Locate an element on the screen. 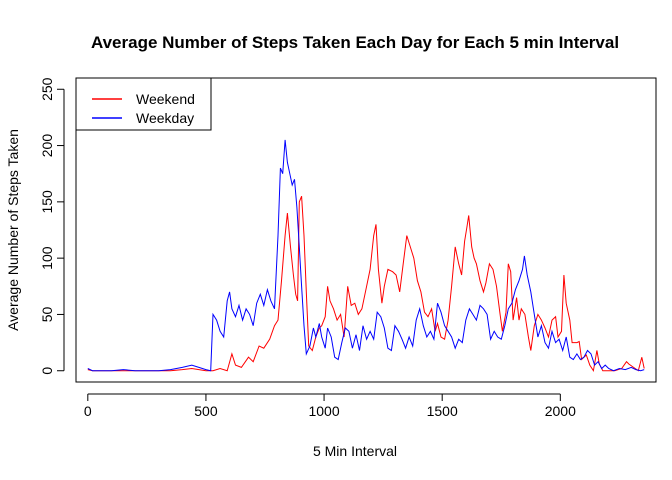 The image size is (672, 480). legend: Weekend Weekday is located at coordinates (143, 104).